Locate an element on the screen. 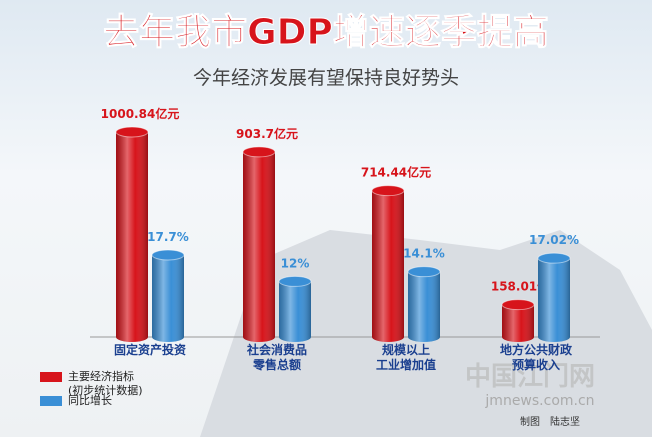 The image size is (652, 437). legend-label: 主要经济指标 (初步统计数据) is located at coordinates (105, 383).